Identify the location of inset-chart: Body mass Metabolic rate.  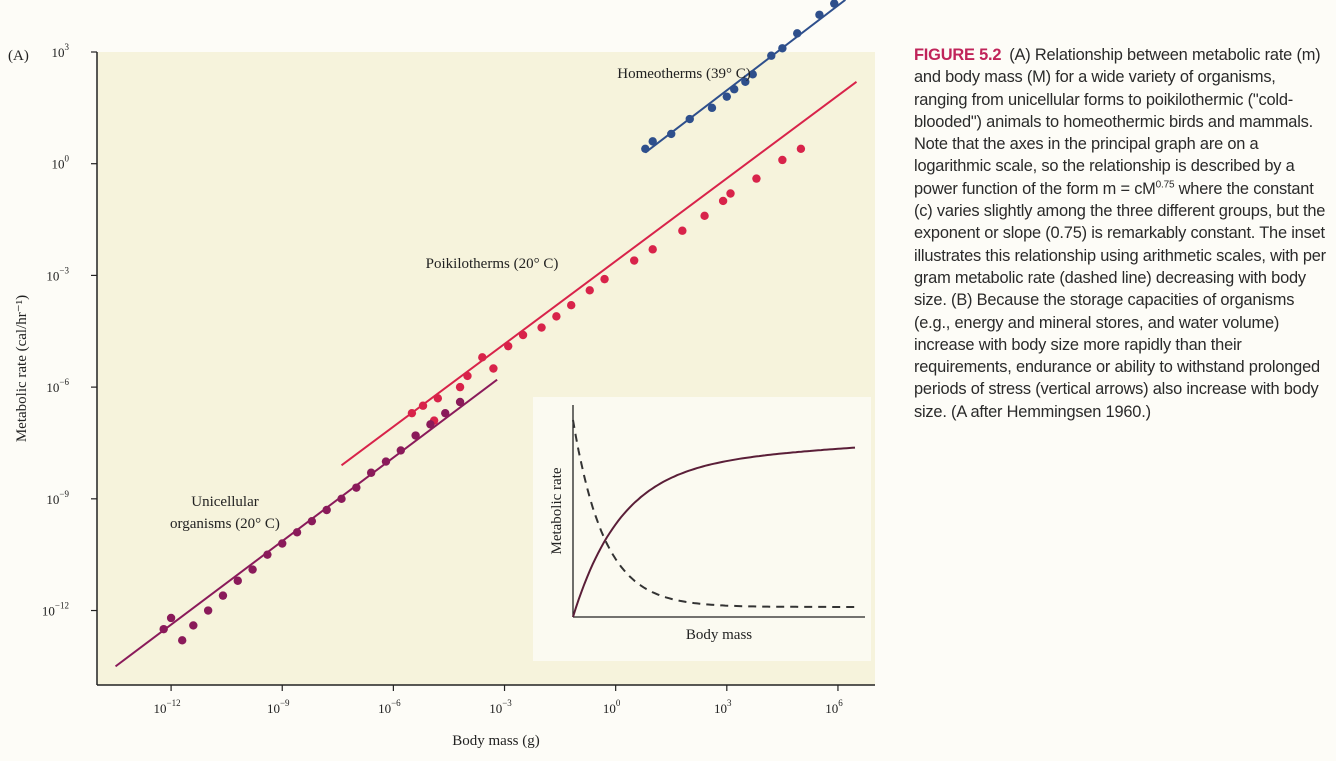
(702, 529).